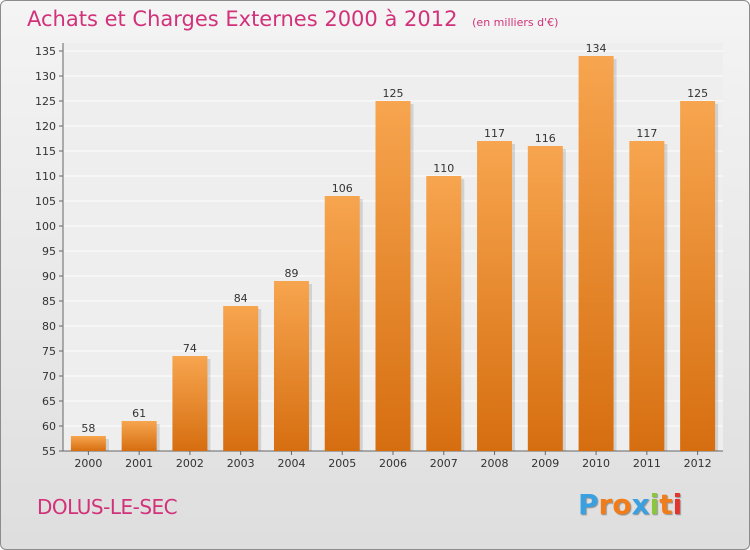 Image resolution: width=750 pixels, height=550 pixels. What do you see at coordinates (515, 22) in the screenshot?
I see `chart-unit: (en milliers d'€)` at bounding box center [515, 22].